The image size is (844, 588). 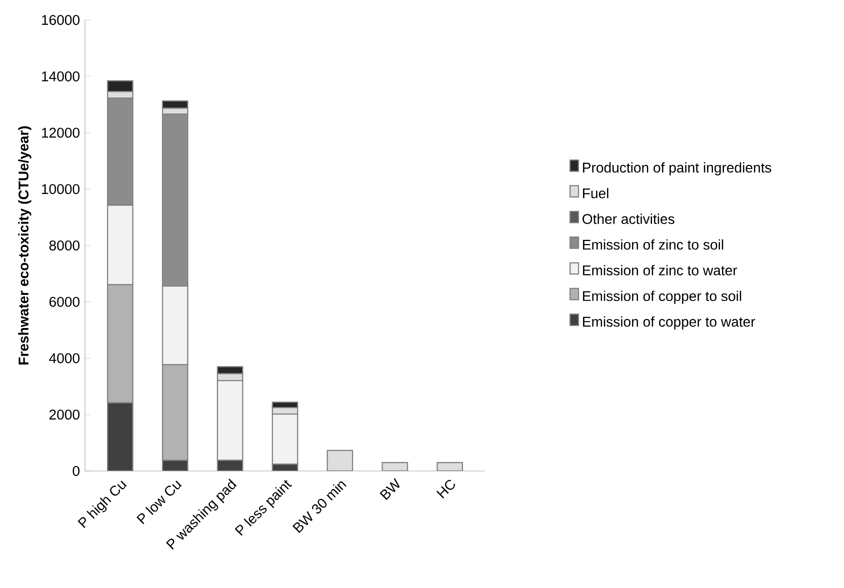 I want to click on legend-label: Emission of zinc to water, so click(x=660, y=270).